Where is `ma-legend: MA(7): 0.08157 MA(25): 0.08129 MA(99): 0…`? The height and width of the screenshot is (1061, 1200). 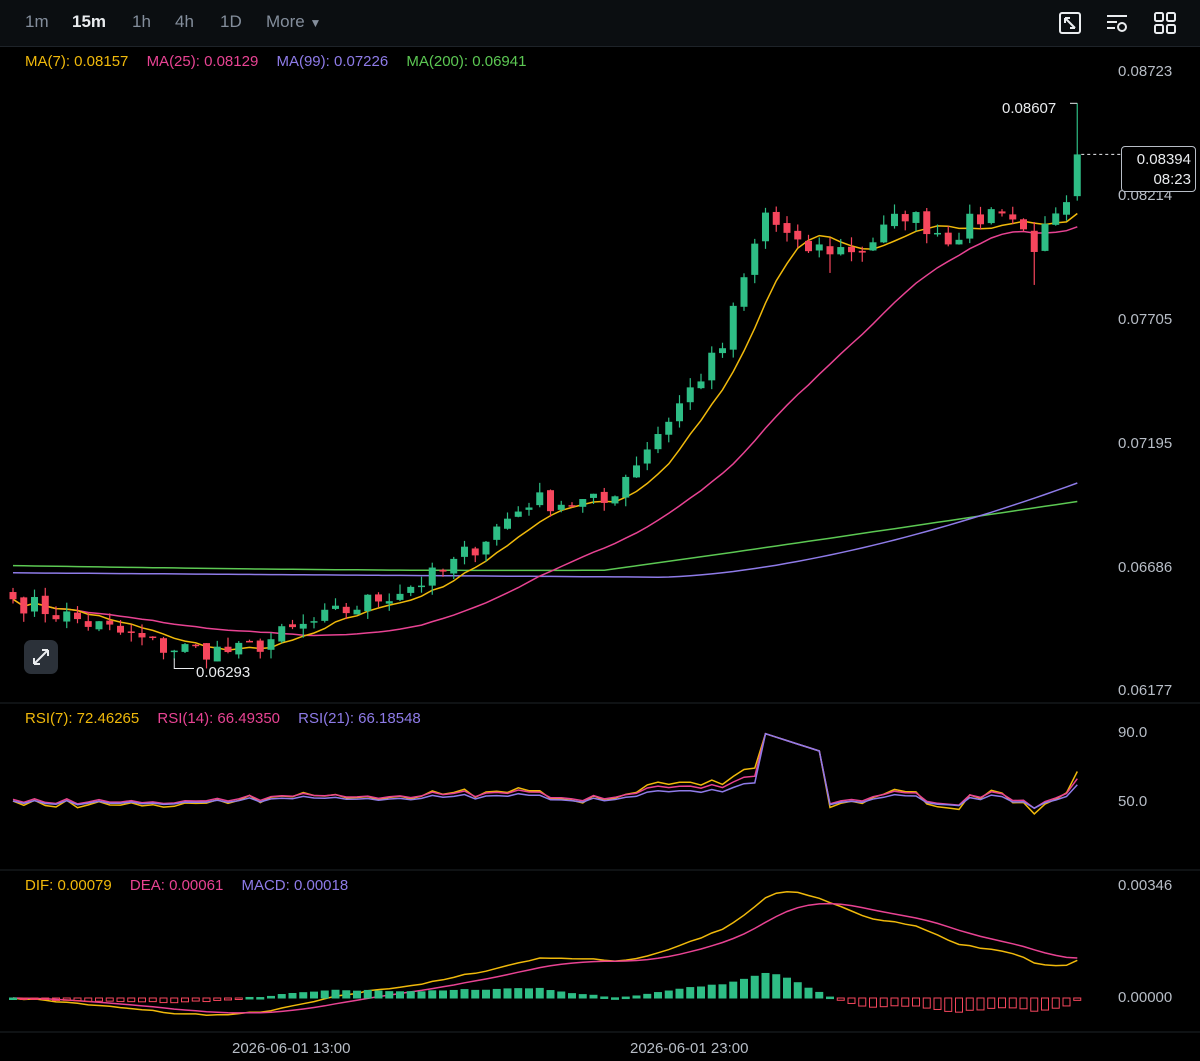
ma-legend: MA(7): 0.08157 MA(25): 0.08129 MA(99): 0… is located at coordinates (282, 61).